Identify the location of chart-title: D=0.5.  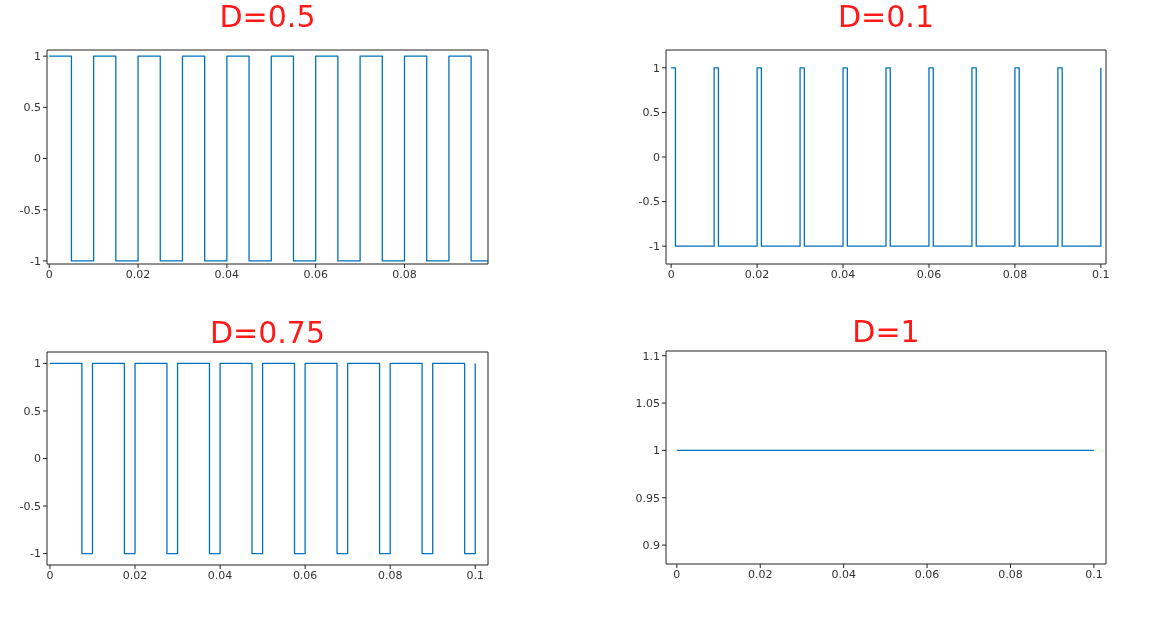
(267, 17).